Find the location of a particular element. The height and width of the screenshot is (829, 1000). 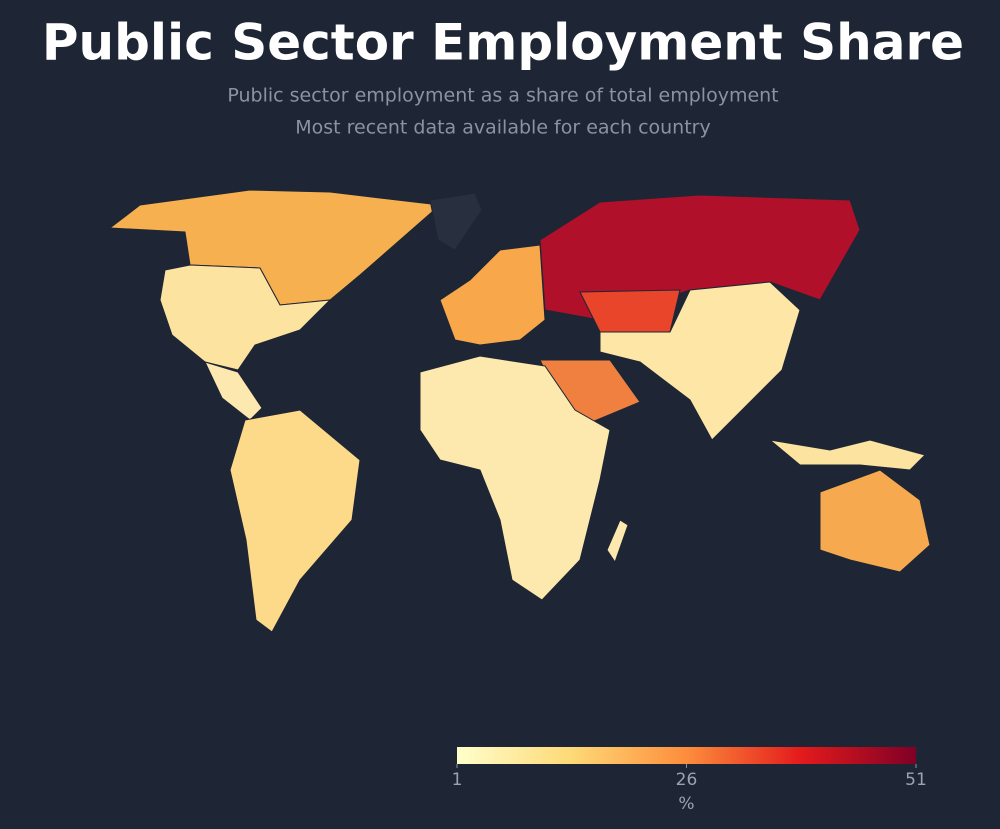

colorbar is located at coordinates (686, 755).